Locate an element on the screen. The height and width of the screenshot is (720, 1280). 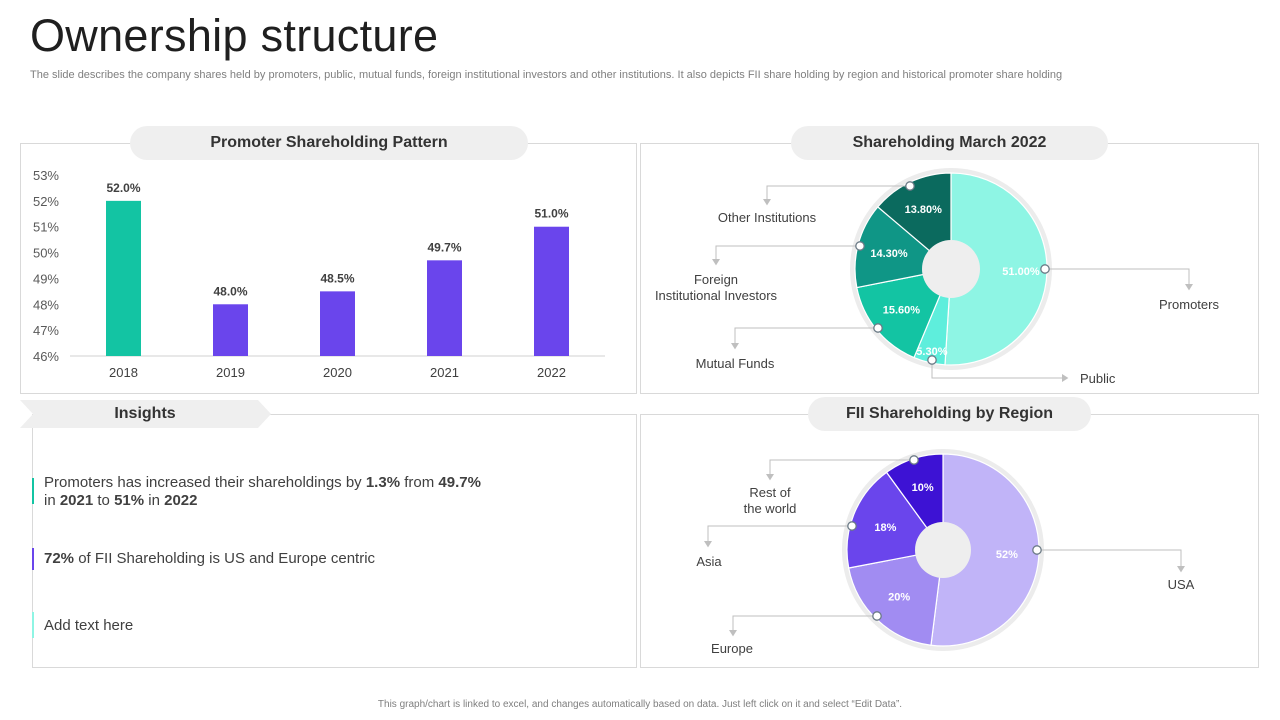
fii-slice-label-3: 10% is located at coordinates (923, 488).